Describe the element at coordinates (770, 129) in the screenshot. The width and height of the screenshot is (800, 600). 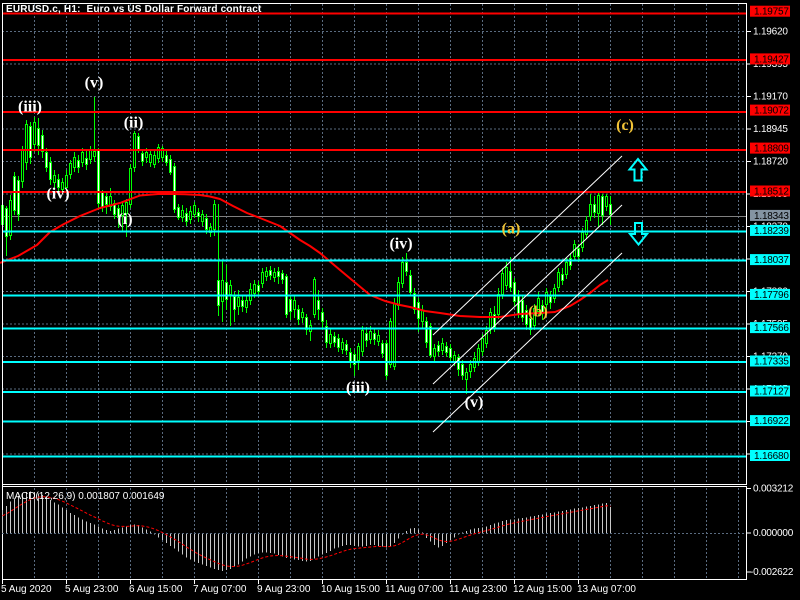
I see `svg-text: 1.18945` at that location.